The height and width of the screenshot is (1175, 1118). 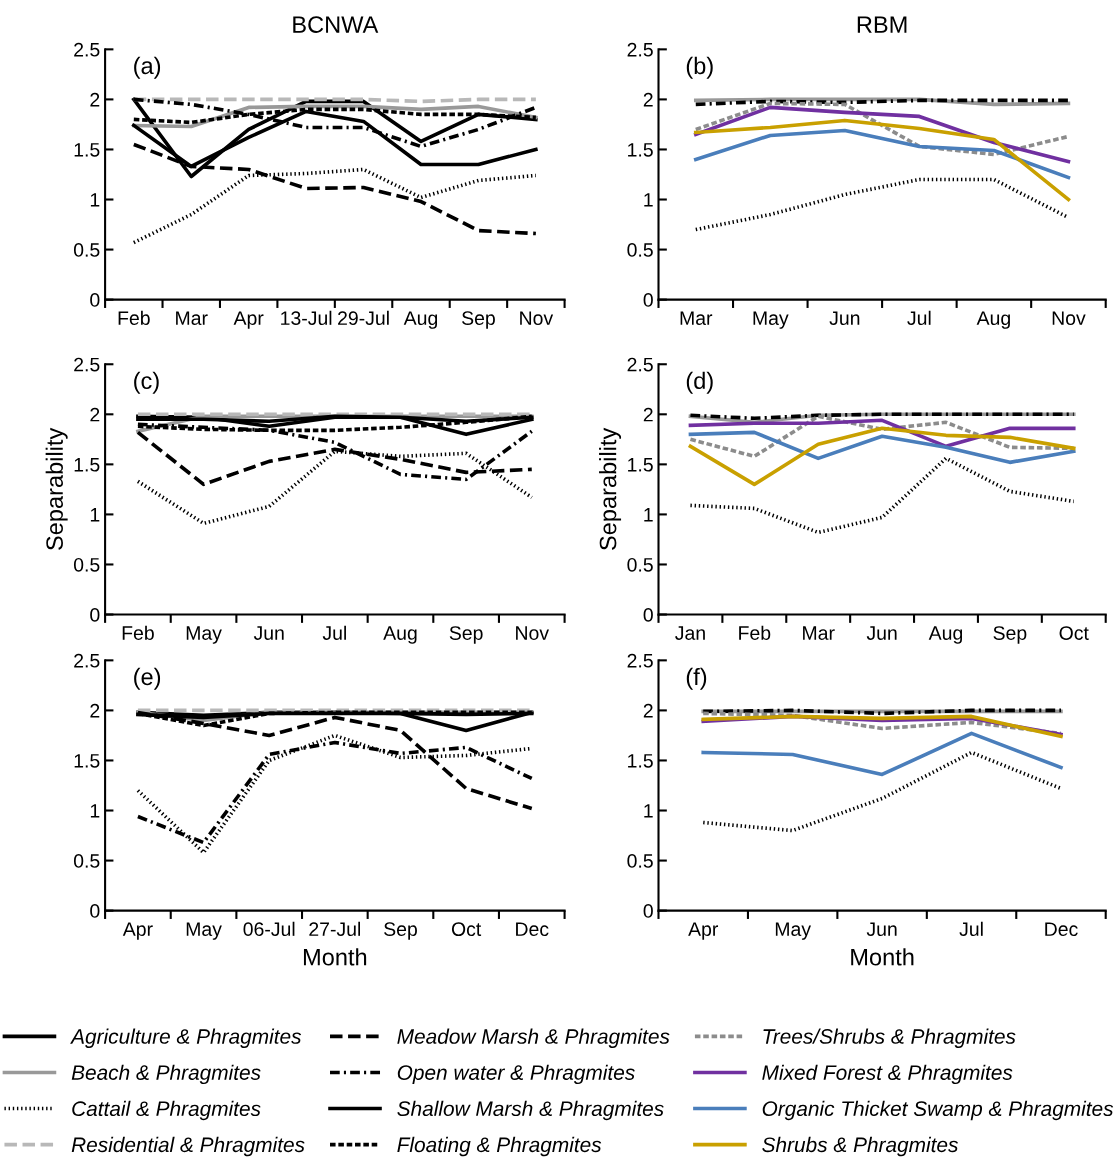 I want to click on legend-label: Organic Thicket Swamp & Phragmites, so click(x=938, y=1110).